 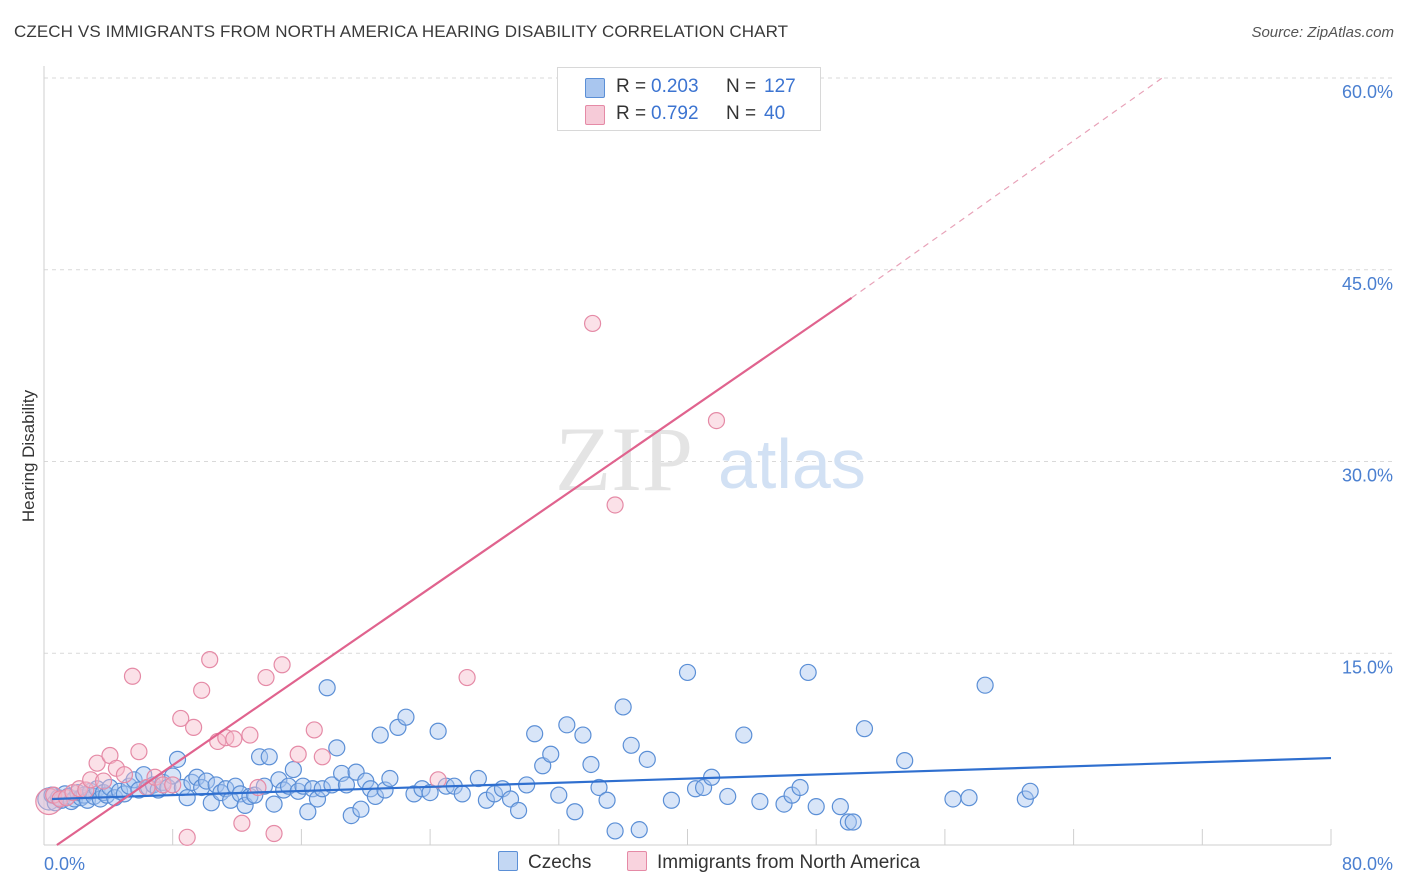 I want to click on x-tick-labels: 0.0% 80.0%, so click(x=718, y=864).